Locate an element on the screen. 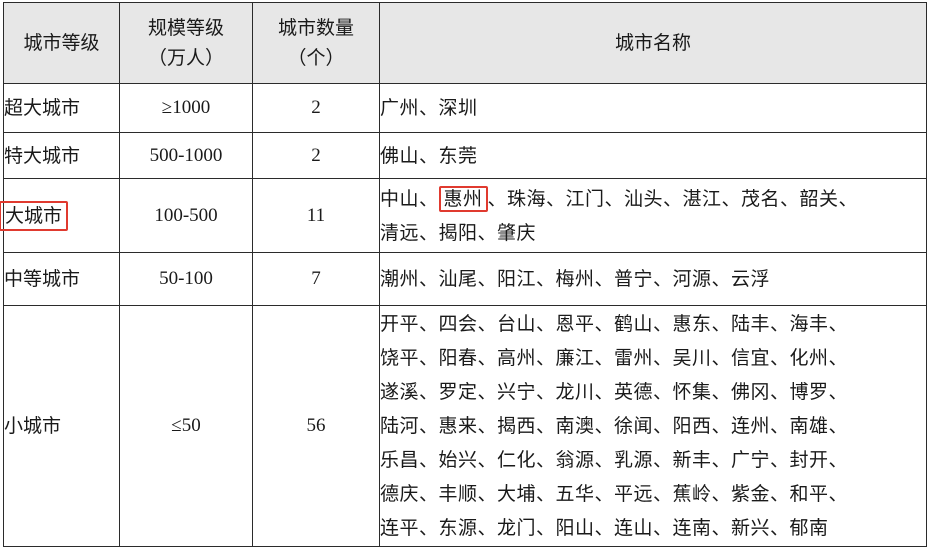  city-names-suffix: 、珠海、江门、汕头、湛江、茂名、韶关、 is located at coordinates (673, 198).